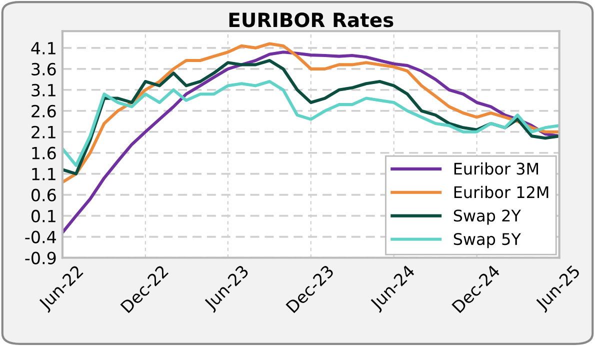 Image resolution: width=595 pixels, height=346 pixels. What do you see at coordinates (44, 111) in the screenshot?
I see `y-tick-label: 2.6` at bounding box center [44, 111].